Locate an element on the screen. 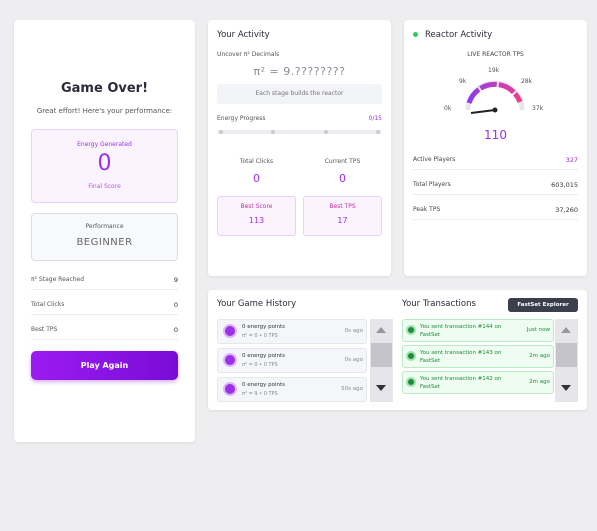 Image resolution: width=597 pixels, height=531 pixels. best-label: Best Score is located at coordinates (256, 206).